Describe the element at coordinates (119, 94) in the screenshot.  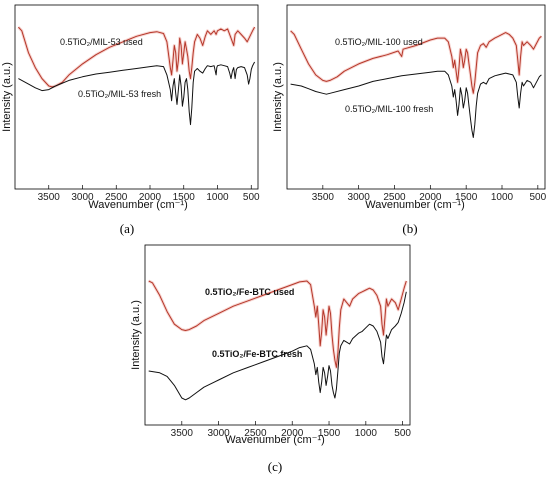
I see `series-label-fresh: 0.5TiO₂/MIL-53 fresh` at that location.